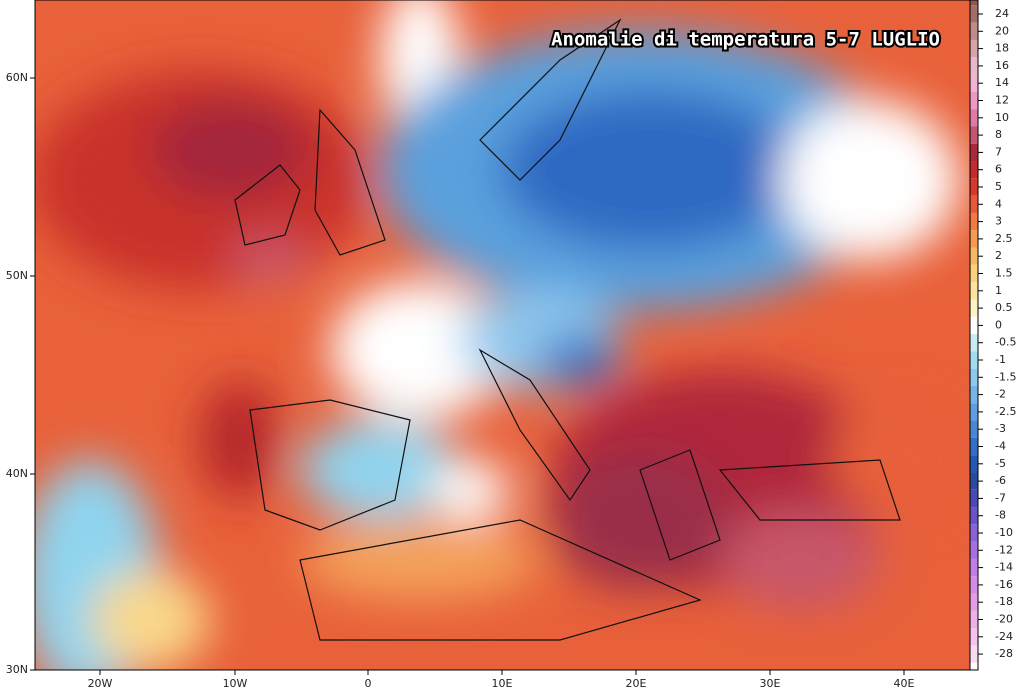 This screenshot has height=693, width=1024. I want to click on colorbar-label: 18, so click(1002, 48).